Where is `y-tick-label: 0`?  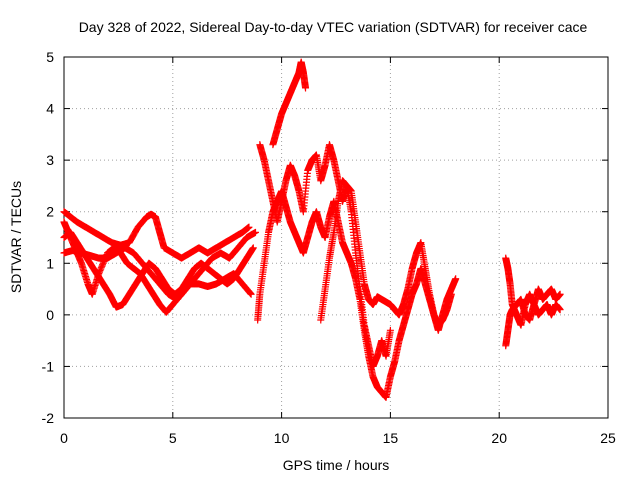
y-tick-label: 0 is located at coordinates (50, 315).